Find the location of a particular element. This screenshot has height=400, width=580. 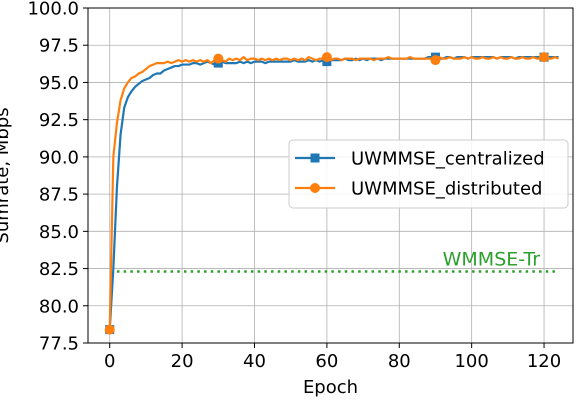

x-tick-label: 80 is located at coordinates (399, 361).